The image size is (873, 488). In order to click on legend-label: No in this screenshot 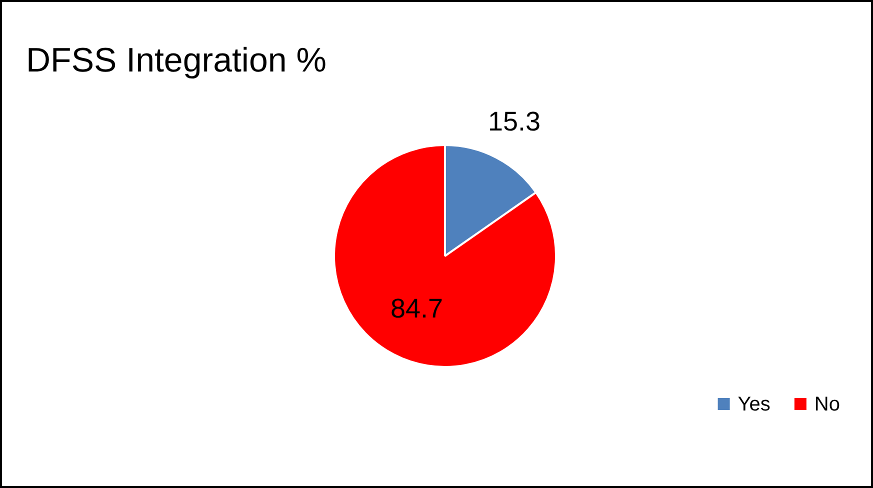, I will do `click(827, 405)`.